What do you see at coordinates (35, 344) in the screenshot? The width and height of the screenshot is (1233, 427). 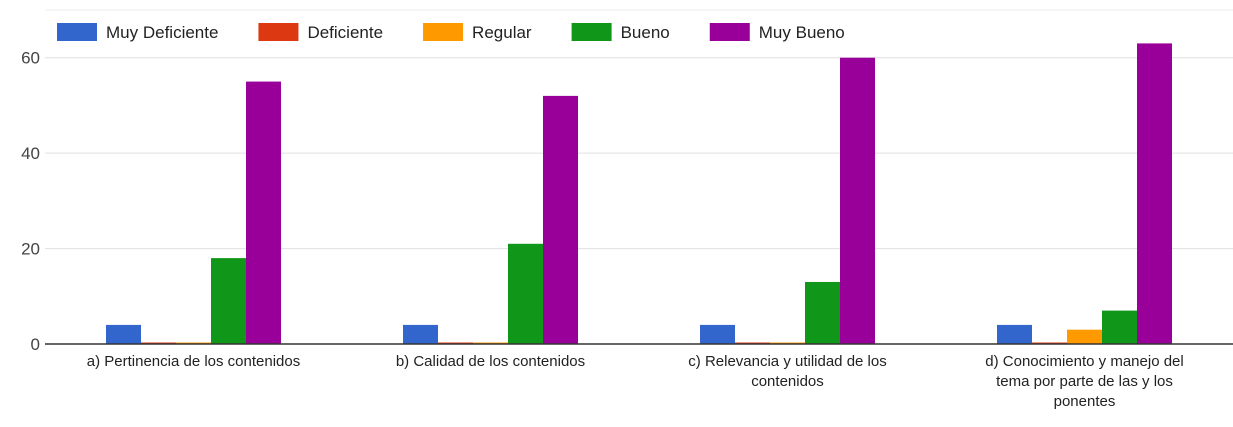 I see `y-tick-label: 0` at bounding box center [35, 344].